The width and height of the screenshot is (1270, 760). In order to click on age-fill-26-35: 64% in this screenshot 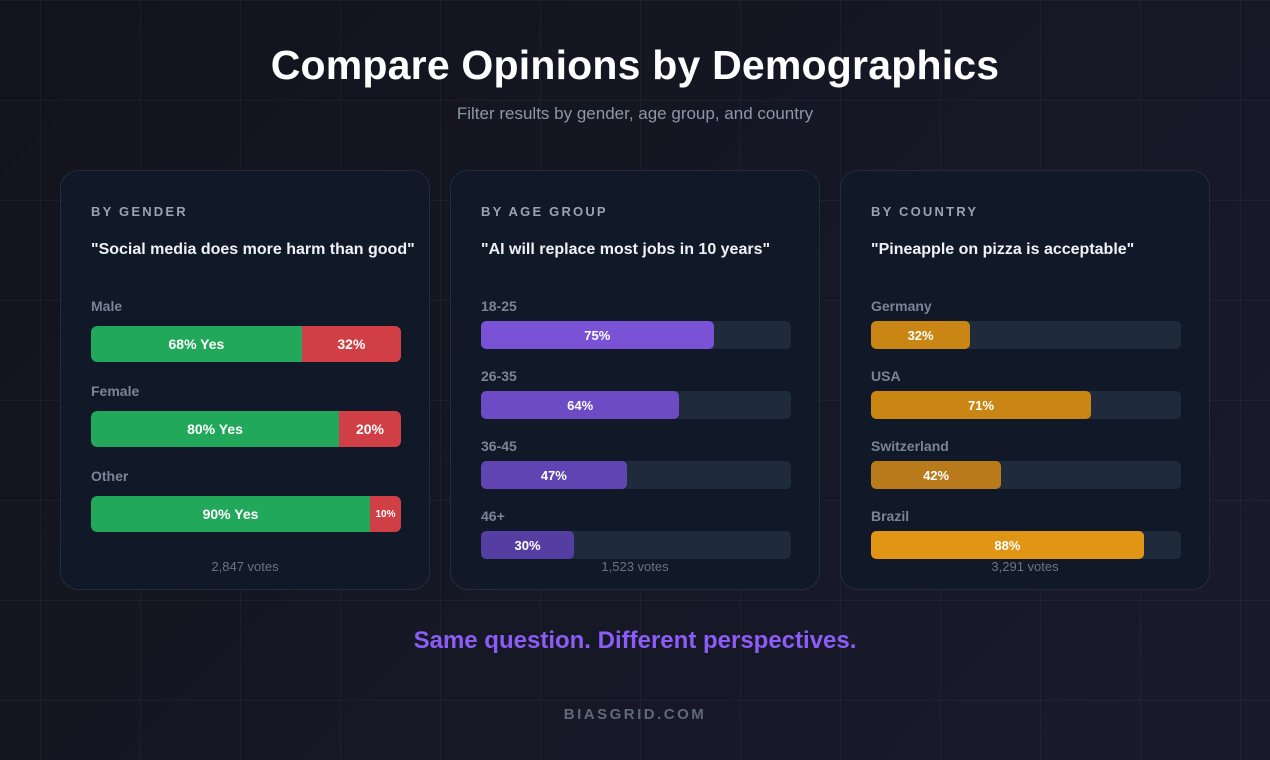, I will do `click(580, 405)`.